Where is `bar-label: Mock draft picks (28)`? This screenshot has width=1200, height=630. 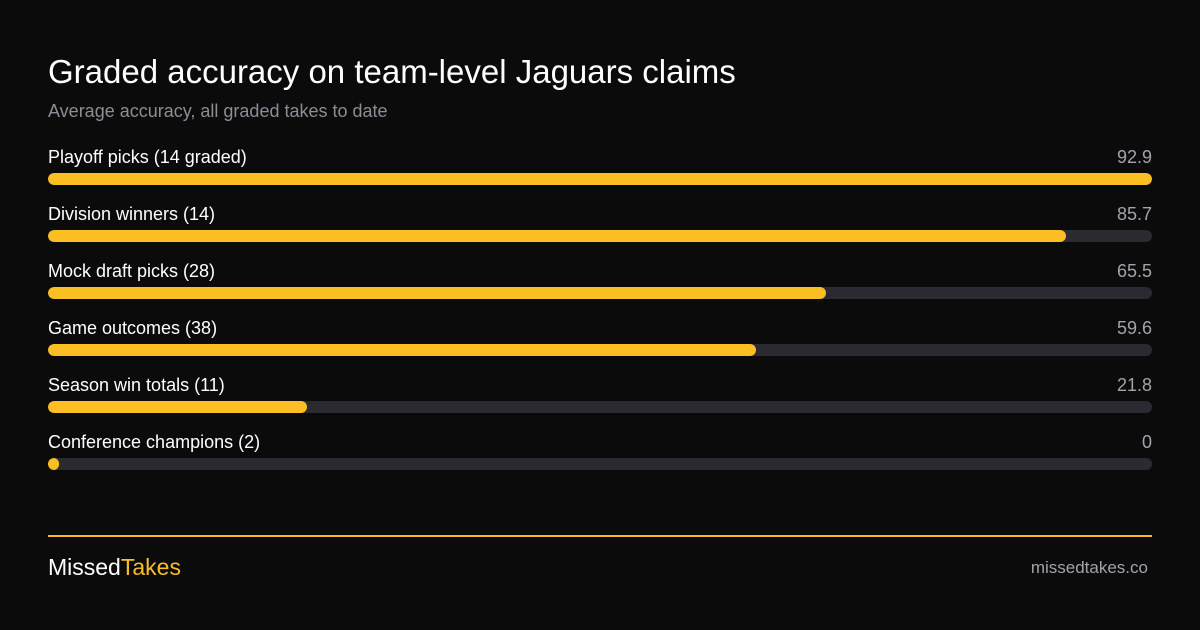
bar-label: Mock draft picks (28) is located at coordinates (132, 271).